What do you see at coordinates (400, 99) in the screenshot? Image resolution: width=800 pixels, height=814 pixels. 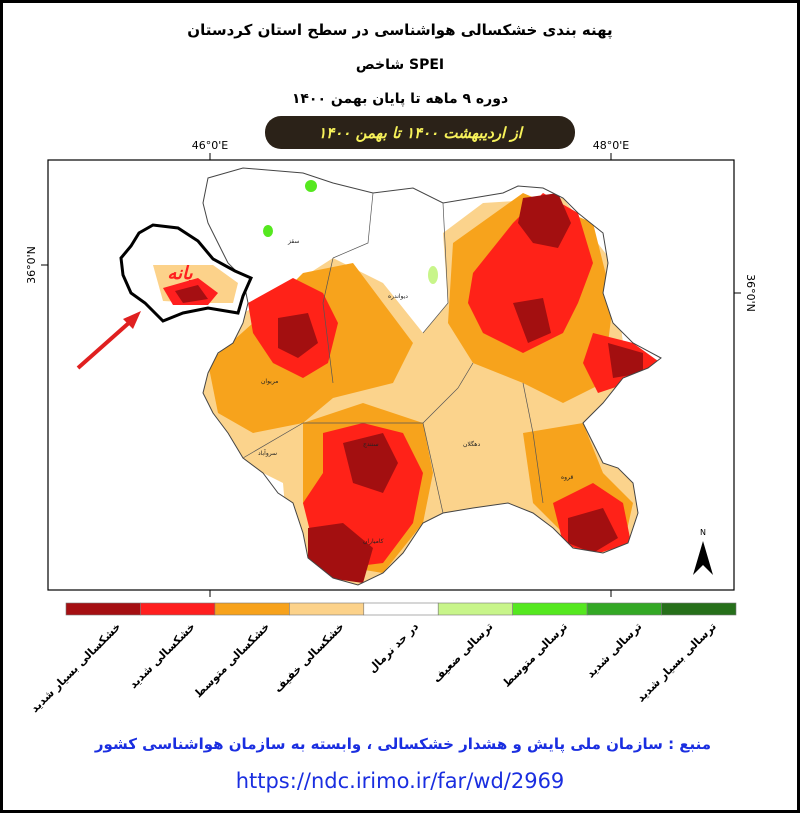 I see `period: دوره ۹ ماهه تا پایان بهمن ۱۴۰۰` at bounding box center [400, 99].